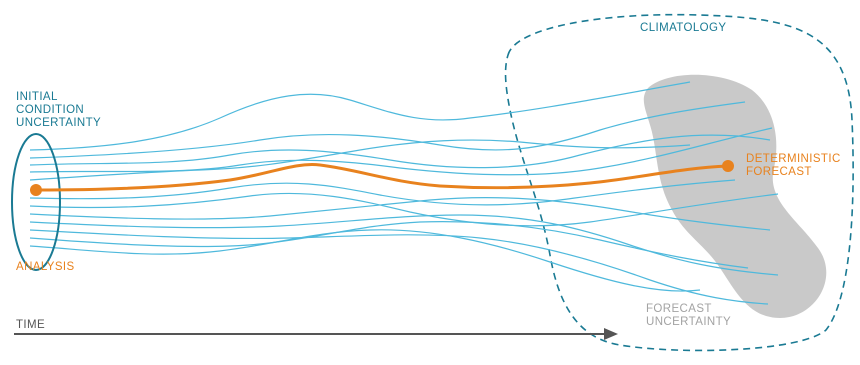 The image size is (860, 365). What do you see at coordinates (611, 334) in the screenshot?
I see `time-arrowhead` at bounding box center [611, 334].